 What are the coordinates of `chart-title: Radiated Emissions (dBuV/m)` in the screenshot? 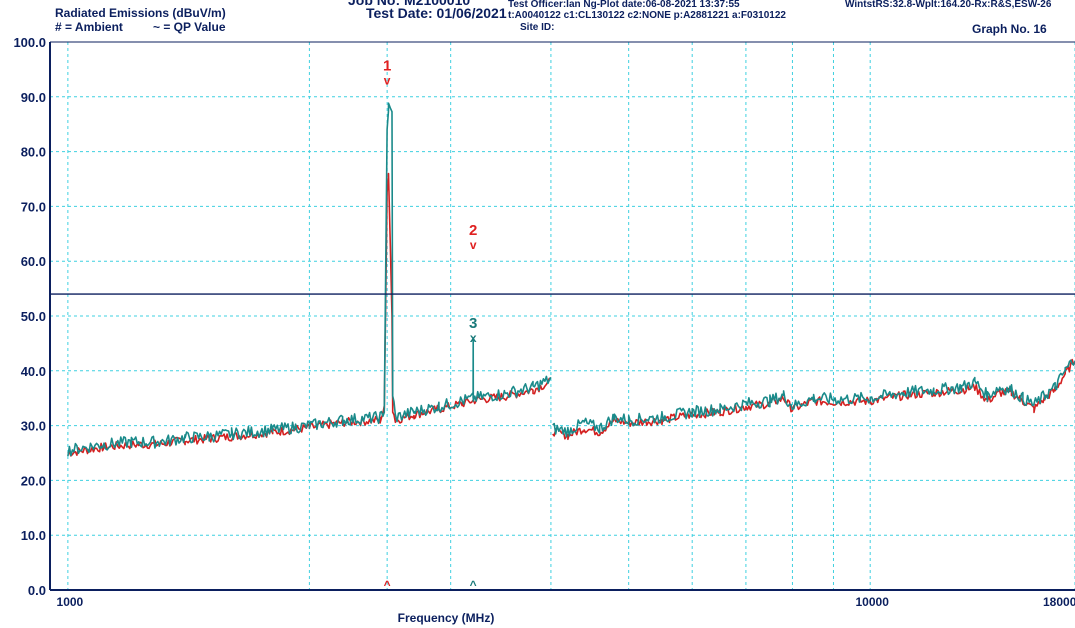 It's located at (140, 13).